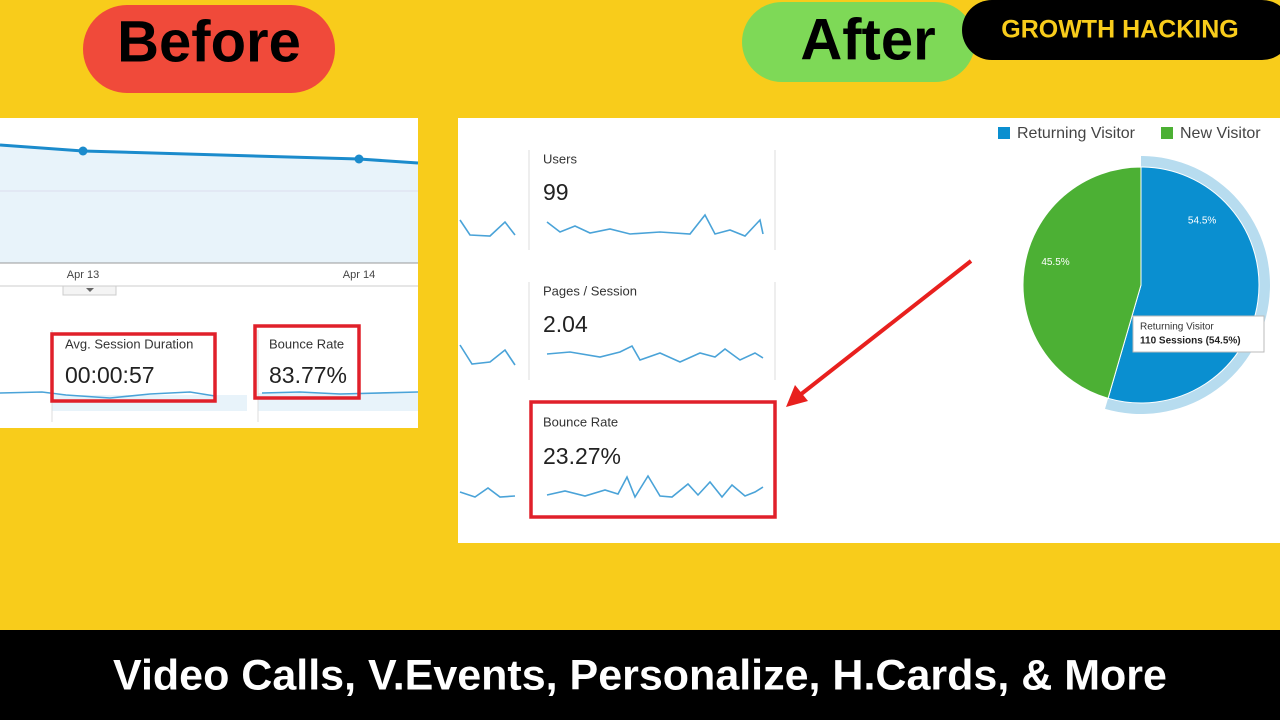 This screenshot has width=1280, height=720. I want to click on footer-bar, so click(640, 675).